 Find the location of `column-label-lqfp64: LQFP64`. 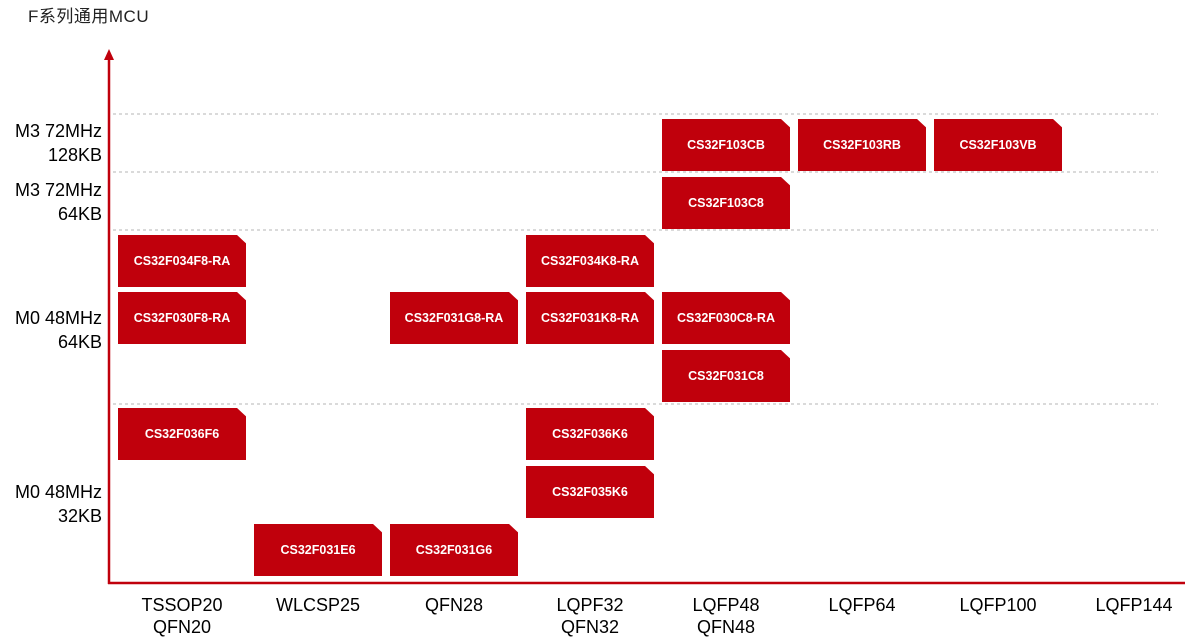

column-label-lqfp64: LQFP64 is located at coordinates (862, 605).